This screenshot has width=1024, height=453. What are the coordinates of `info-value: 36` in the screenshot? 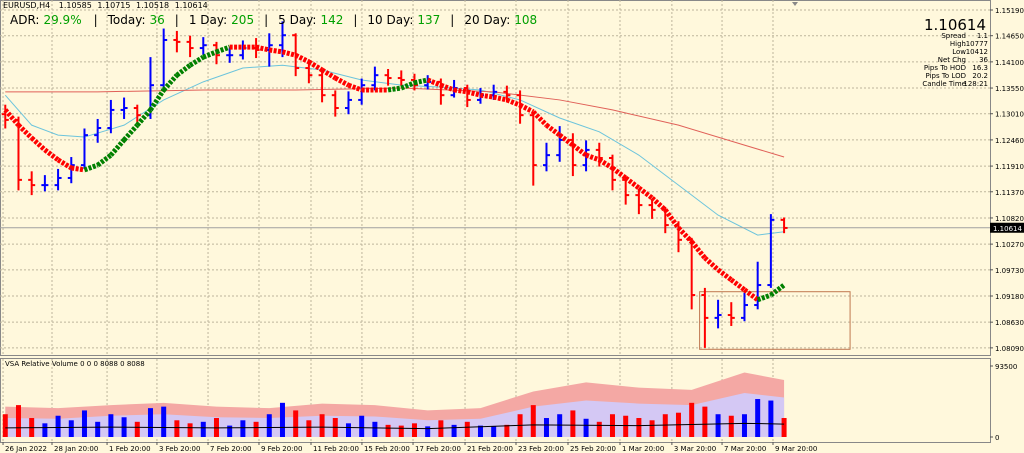 It's located at (983, 60).